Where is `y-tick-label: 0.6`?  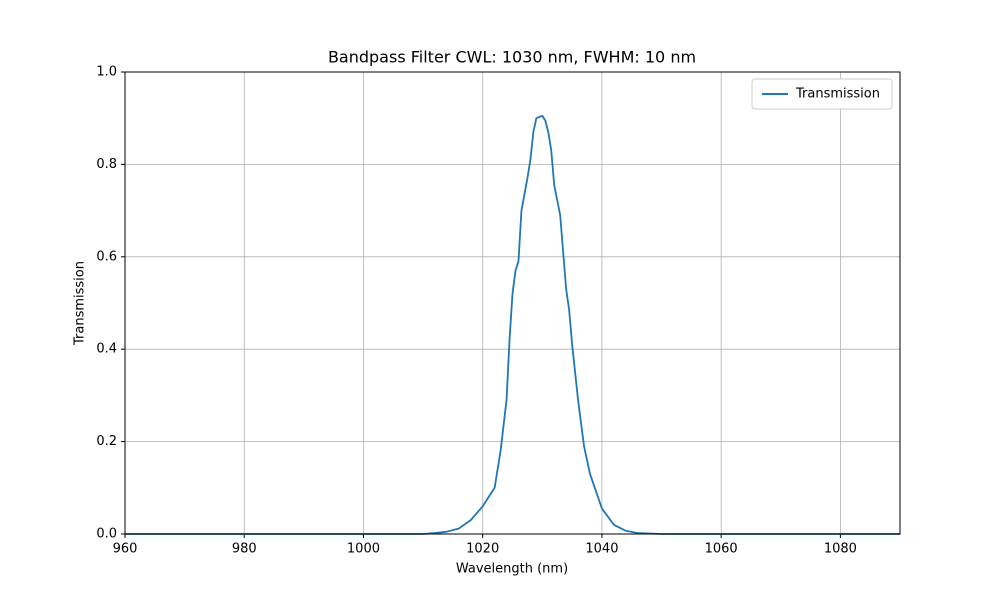
y-tick-label: 0.6 is located at coordinates (106, 256).